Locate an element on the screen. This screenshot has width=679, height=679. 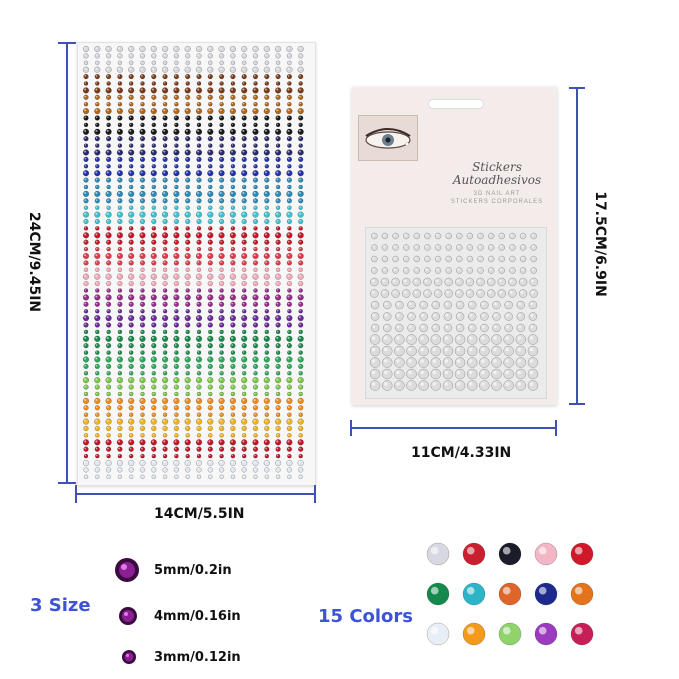
color-swatch-gem is located at coordinates (474, 554).